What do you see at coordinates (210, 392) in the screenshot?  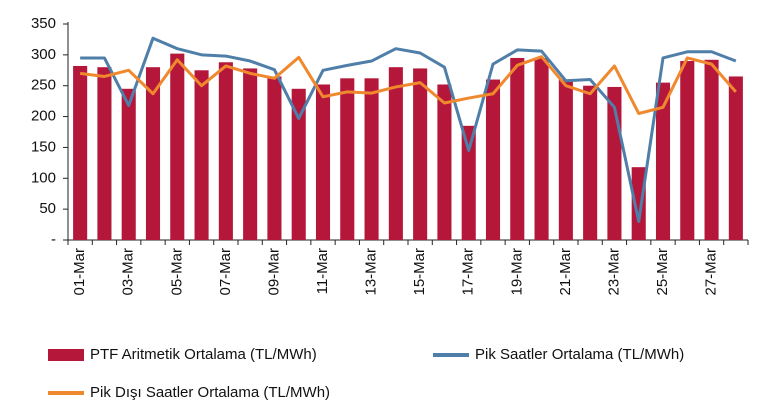 I see `legend-label: Pik Dışı Saatler Ortalama (TL/MWh)` at bounding box center [210, 392].